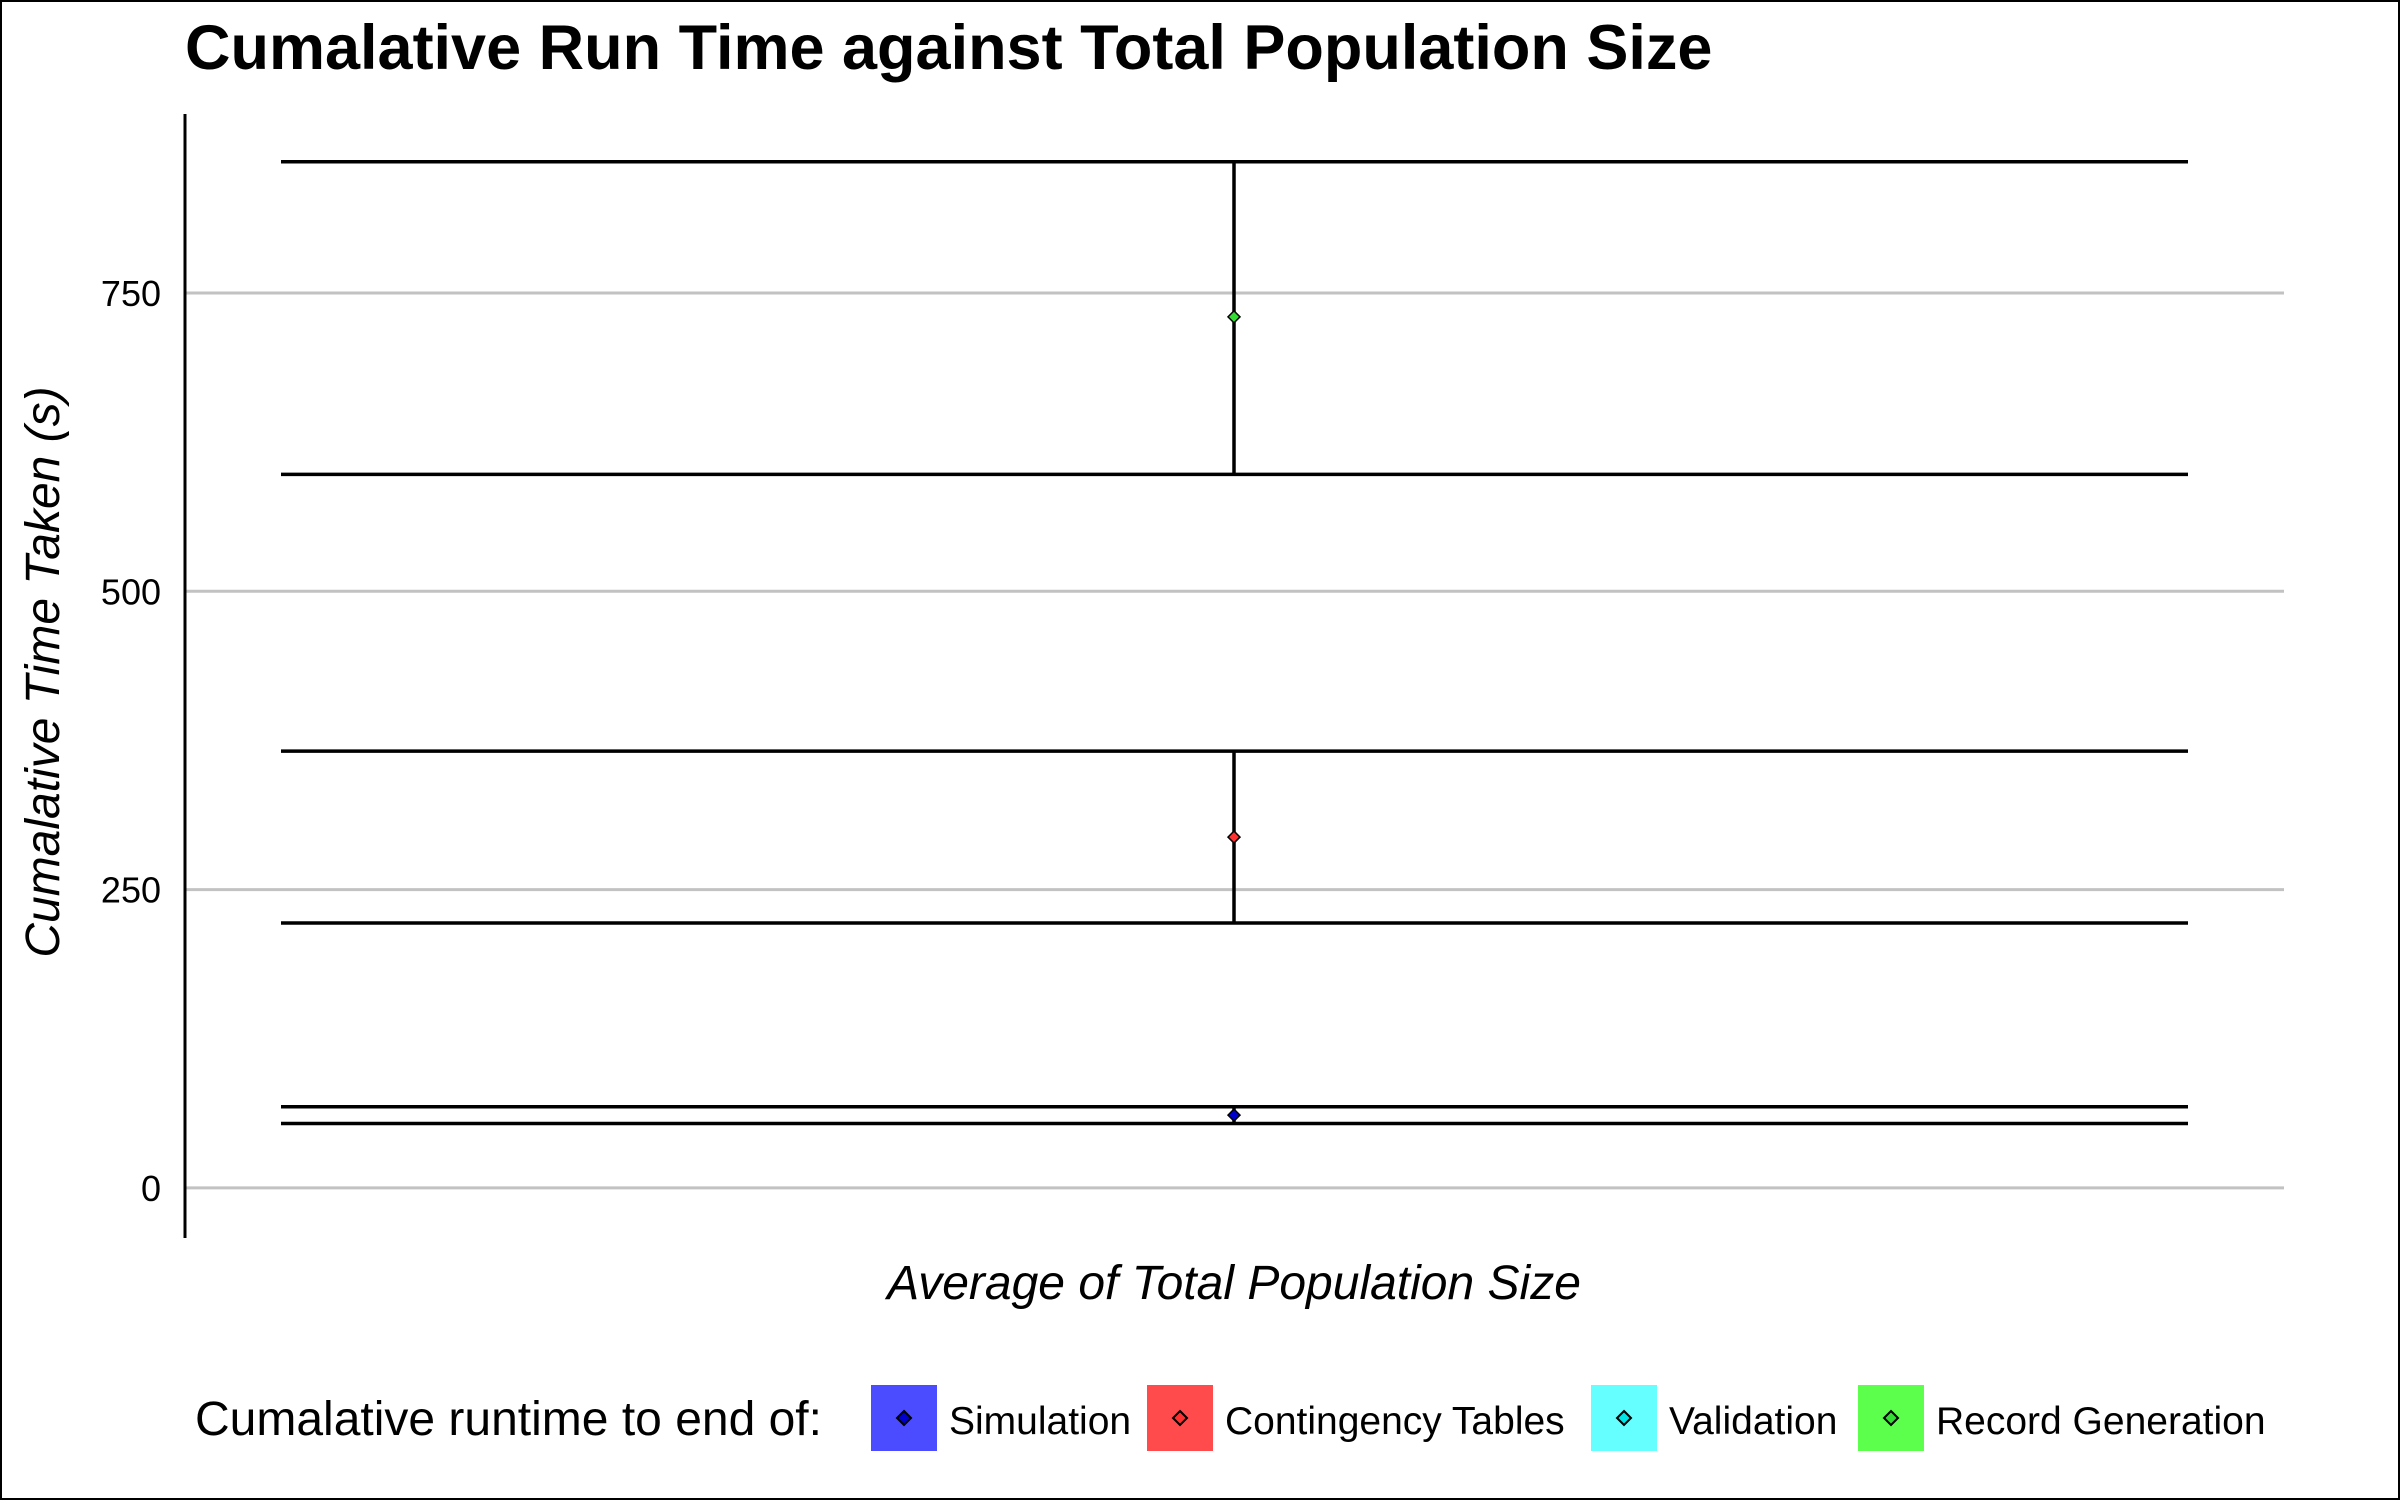 This screenshot has width=2400, height=1500. Describe the element at coordinates (131, 591) in the screenshot. I see `y-tick-label-500: 500` at that location.